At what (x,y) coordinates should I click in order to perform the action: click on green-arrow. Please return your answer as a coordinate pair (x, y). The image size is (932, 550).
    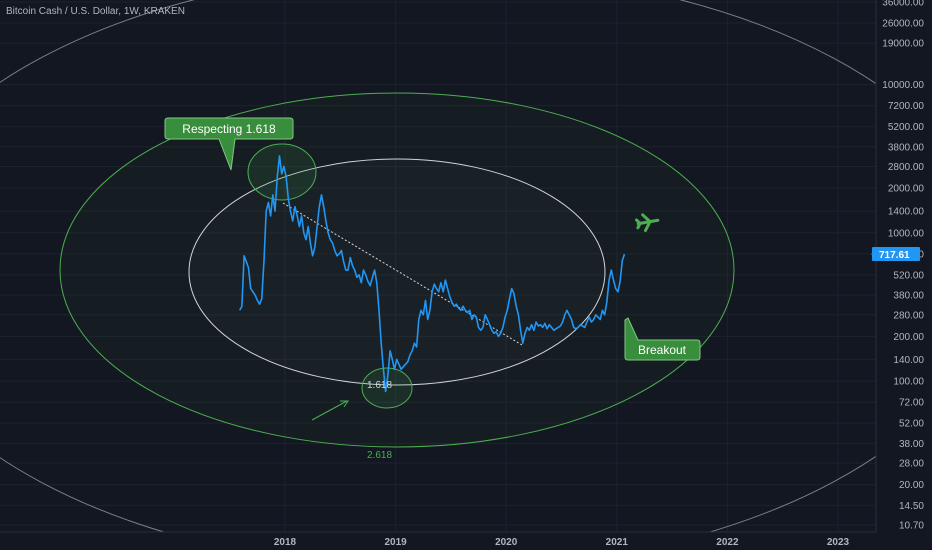
    Looking at the image, I should click on (330, 410).